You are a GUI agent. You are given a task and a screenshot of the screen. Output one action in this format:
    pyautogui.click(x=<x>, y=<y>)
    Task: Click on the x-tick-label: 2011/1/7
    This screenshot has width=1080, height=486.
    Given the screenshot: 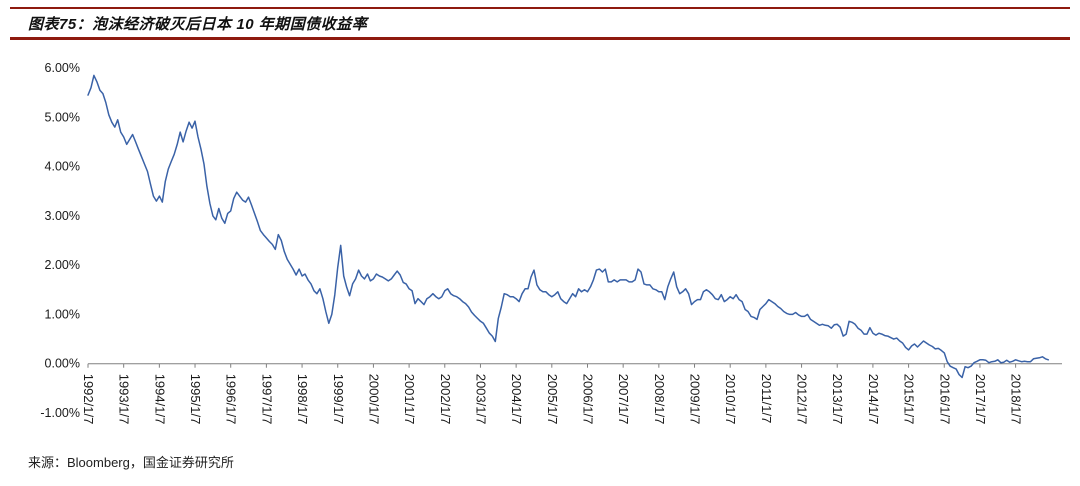 What is the action you would take?
    pyautogui.click(x=766, y=399)
    